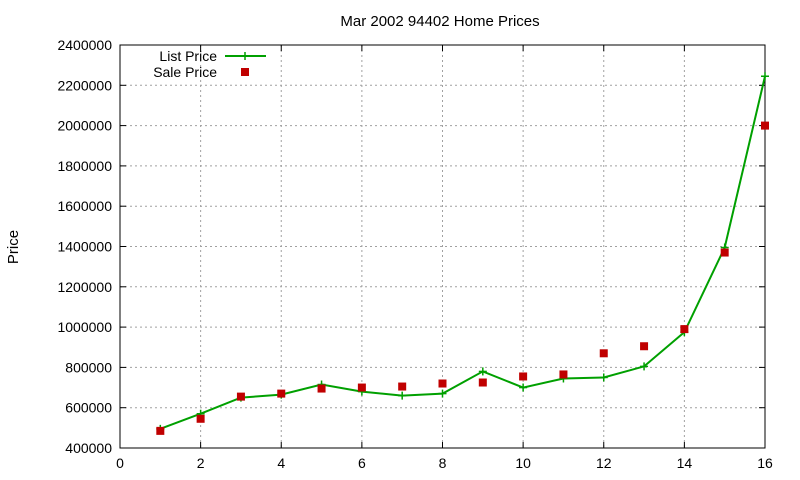 This screenshot has width=800, height=480. Describe the element at coordinates (84, 327) in the screenshot. I see `y-tick-label: 1000000` at that location.